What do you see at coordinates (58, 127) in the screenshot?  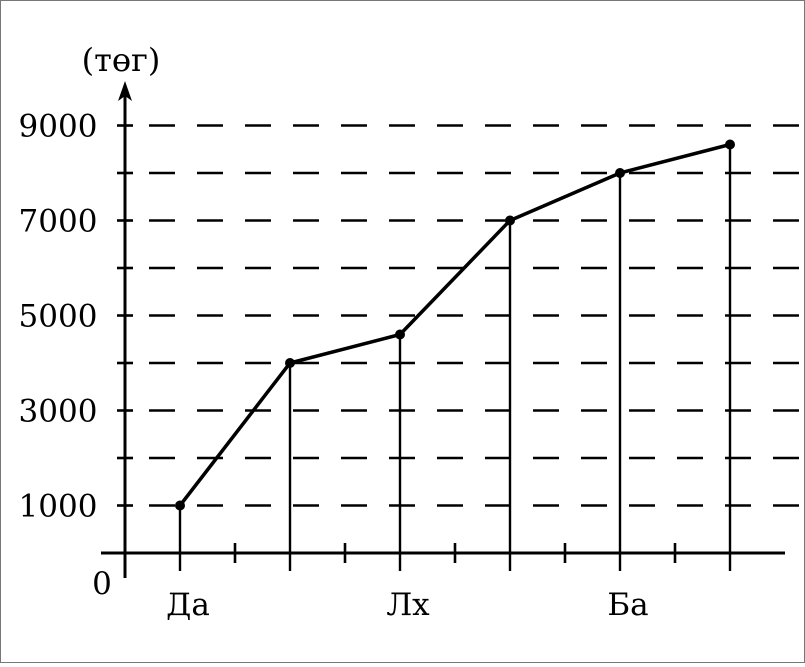 I see `y-tick-label-9000: 9000` at bounding box center [58, 127].